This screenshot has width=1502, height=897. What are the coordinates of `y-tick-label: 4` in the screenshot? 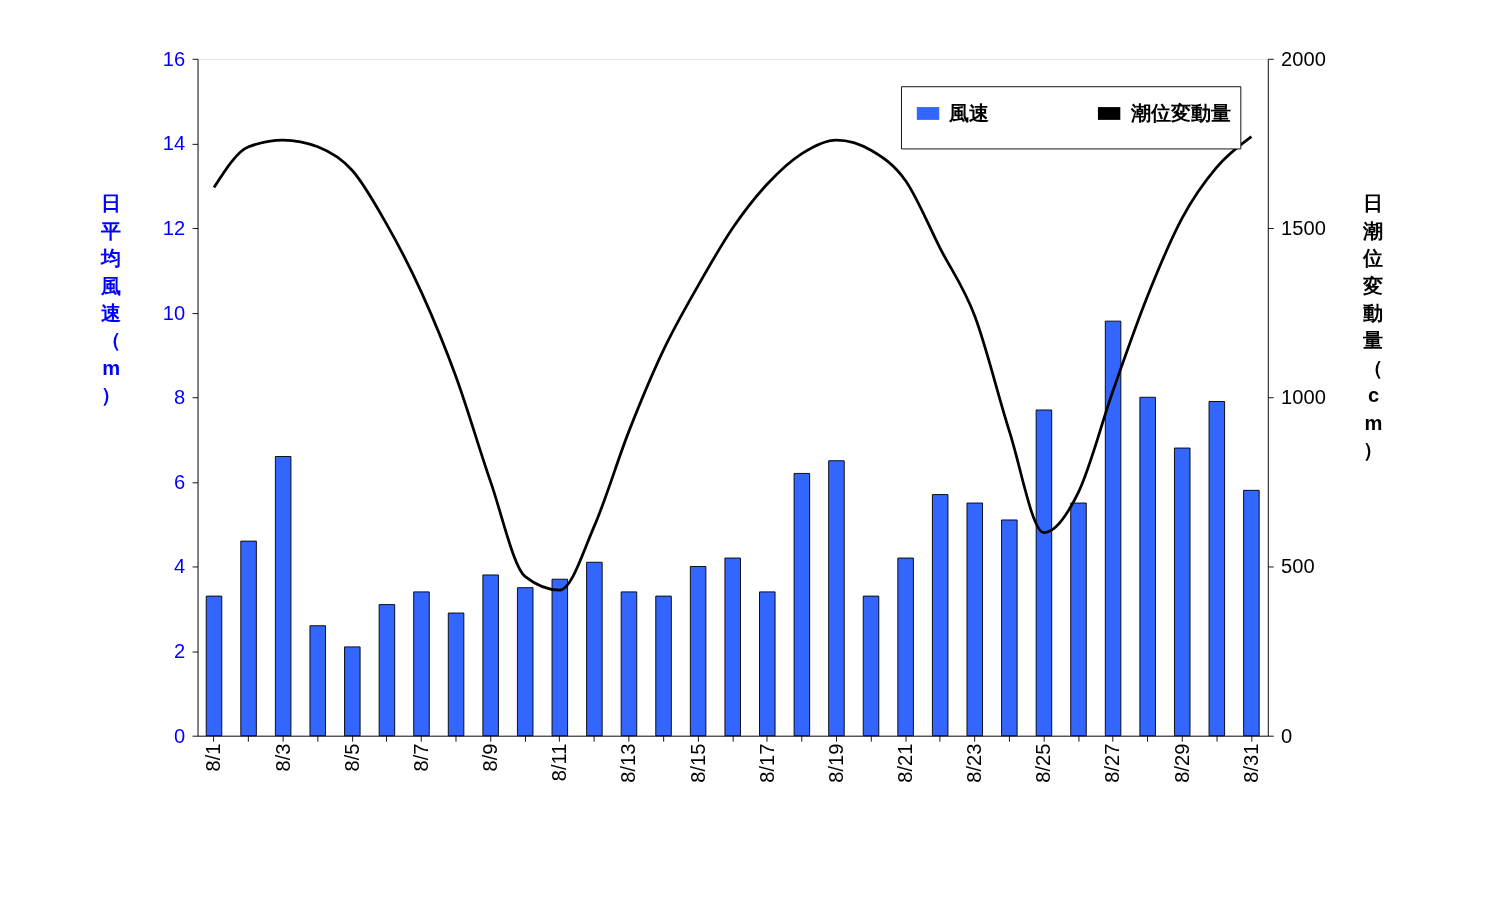 It's located at (180, 566).